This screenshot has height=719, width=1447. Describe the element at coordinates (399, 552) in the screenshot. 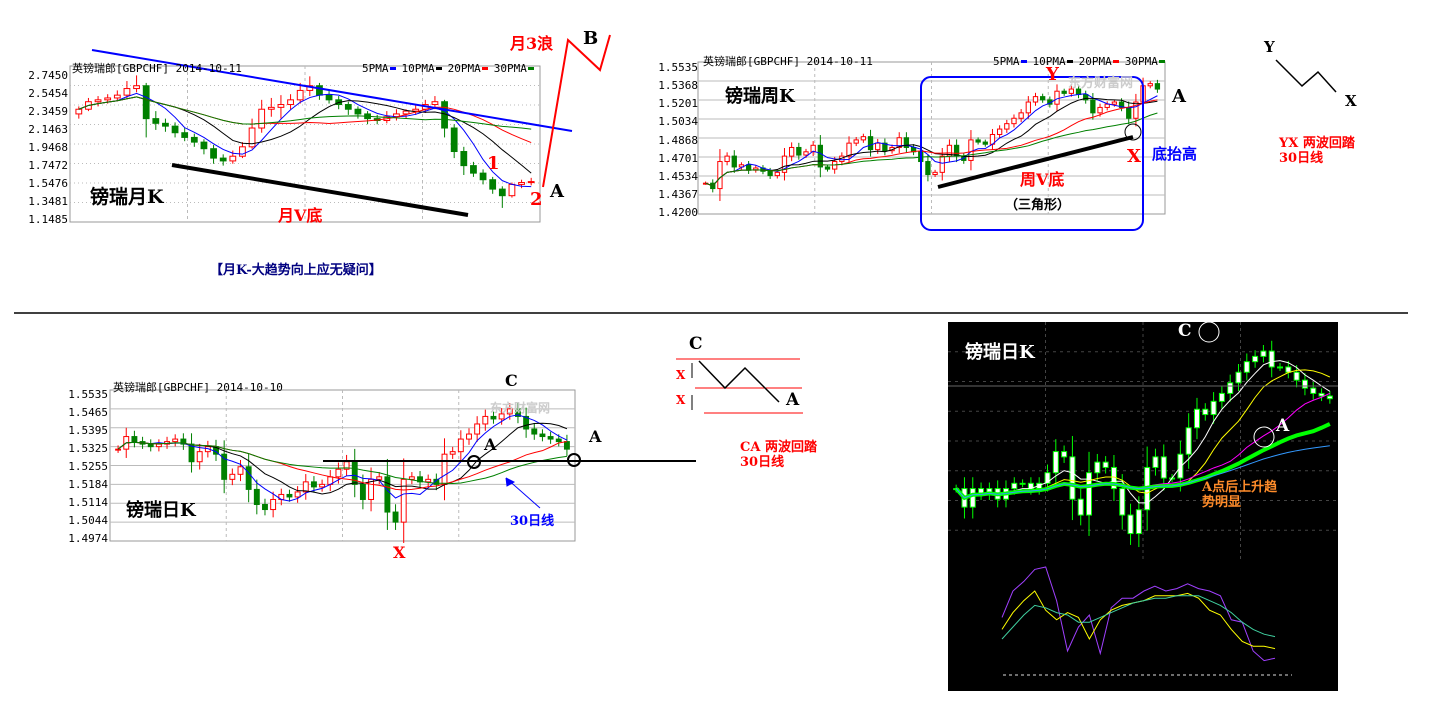

I see `daily-label-x: X` at that location.